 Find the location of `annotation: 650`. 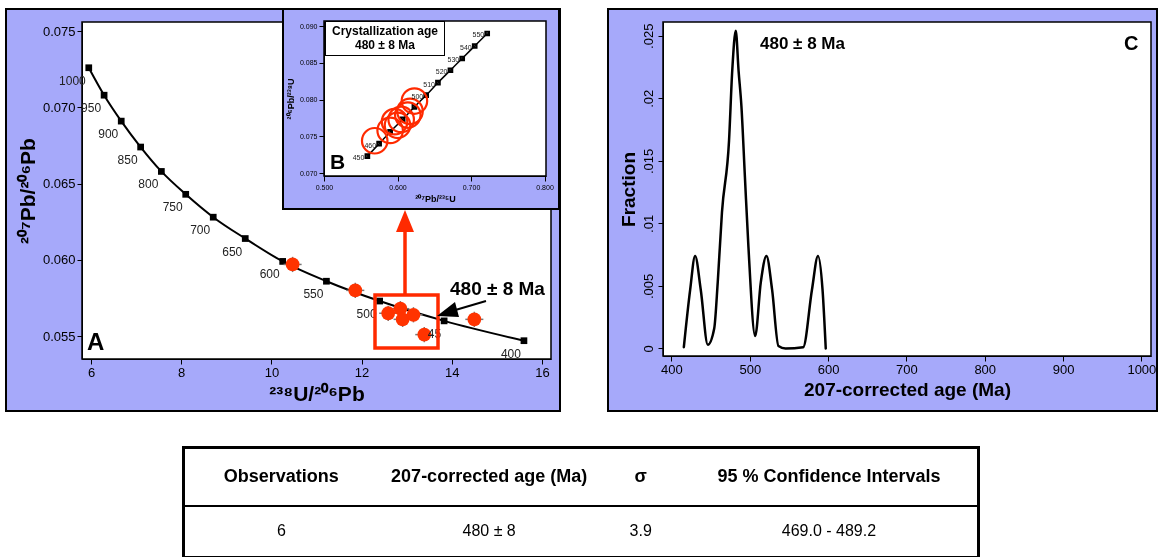

annotation: 650 is located at coordinates (232, 251).